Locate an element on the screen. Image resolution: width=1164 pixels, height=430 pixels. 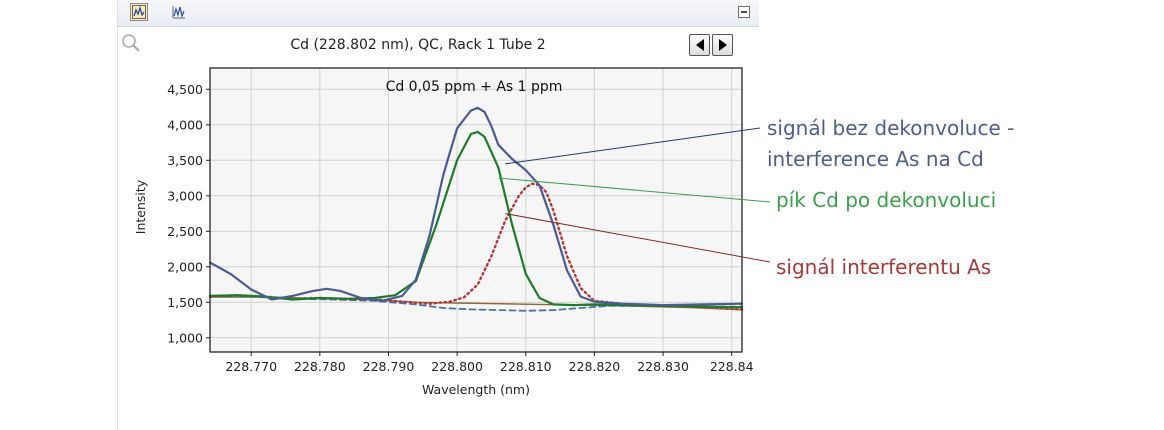
x-axis-label: Wavelength (nm) is located at coordinates (476, 389).